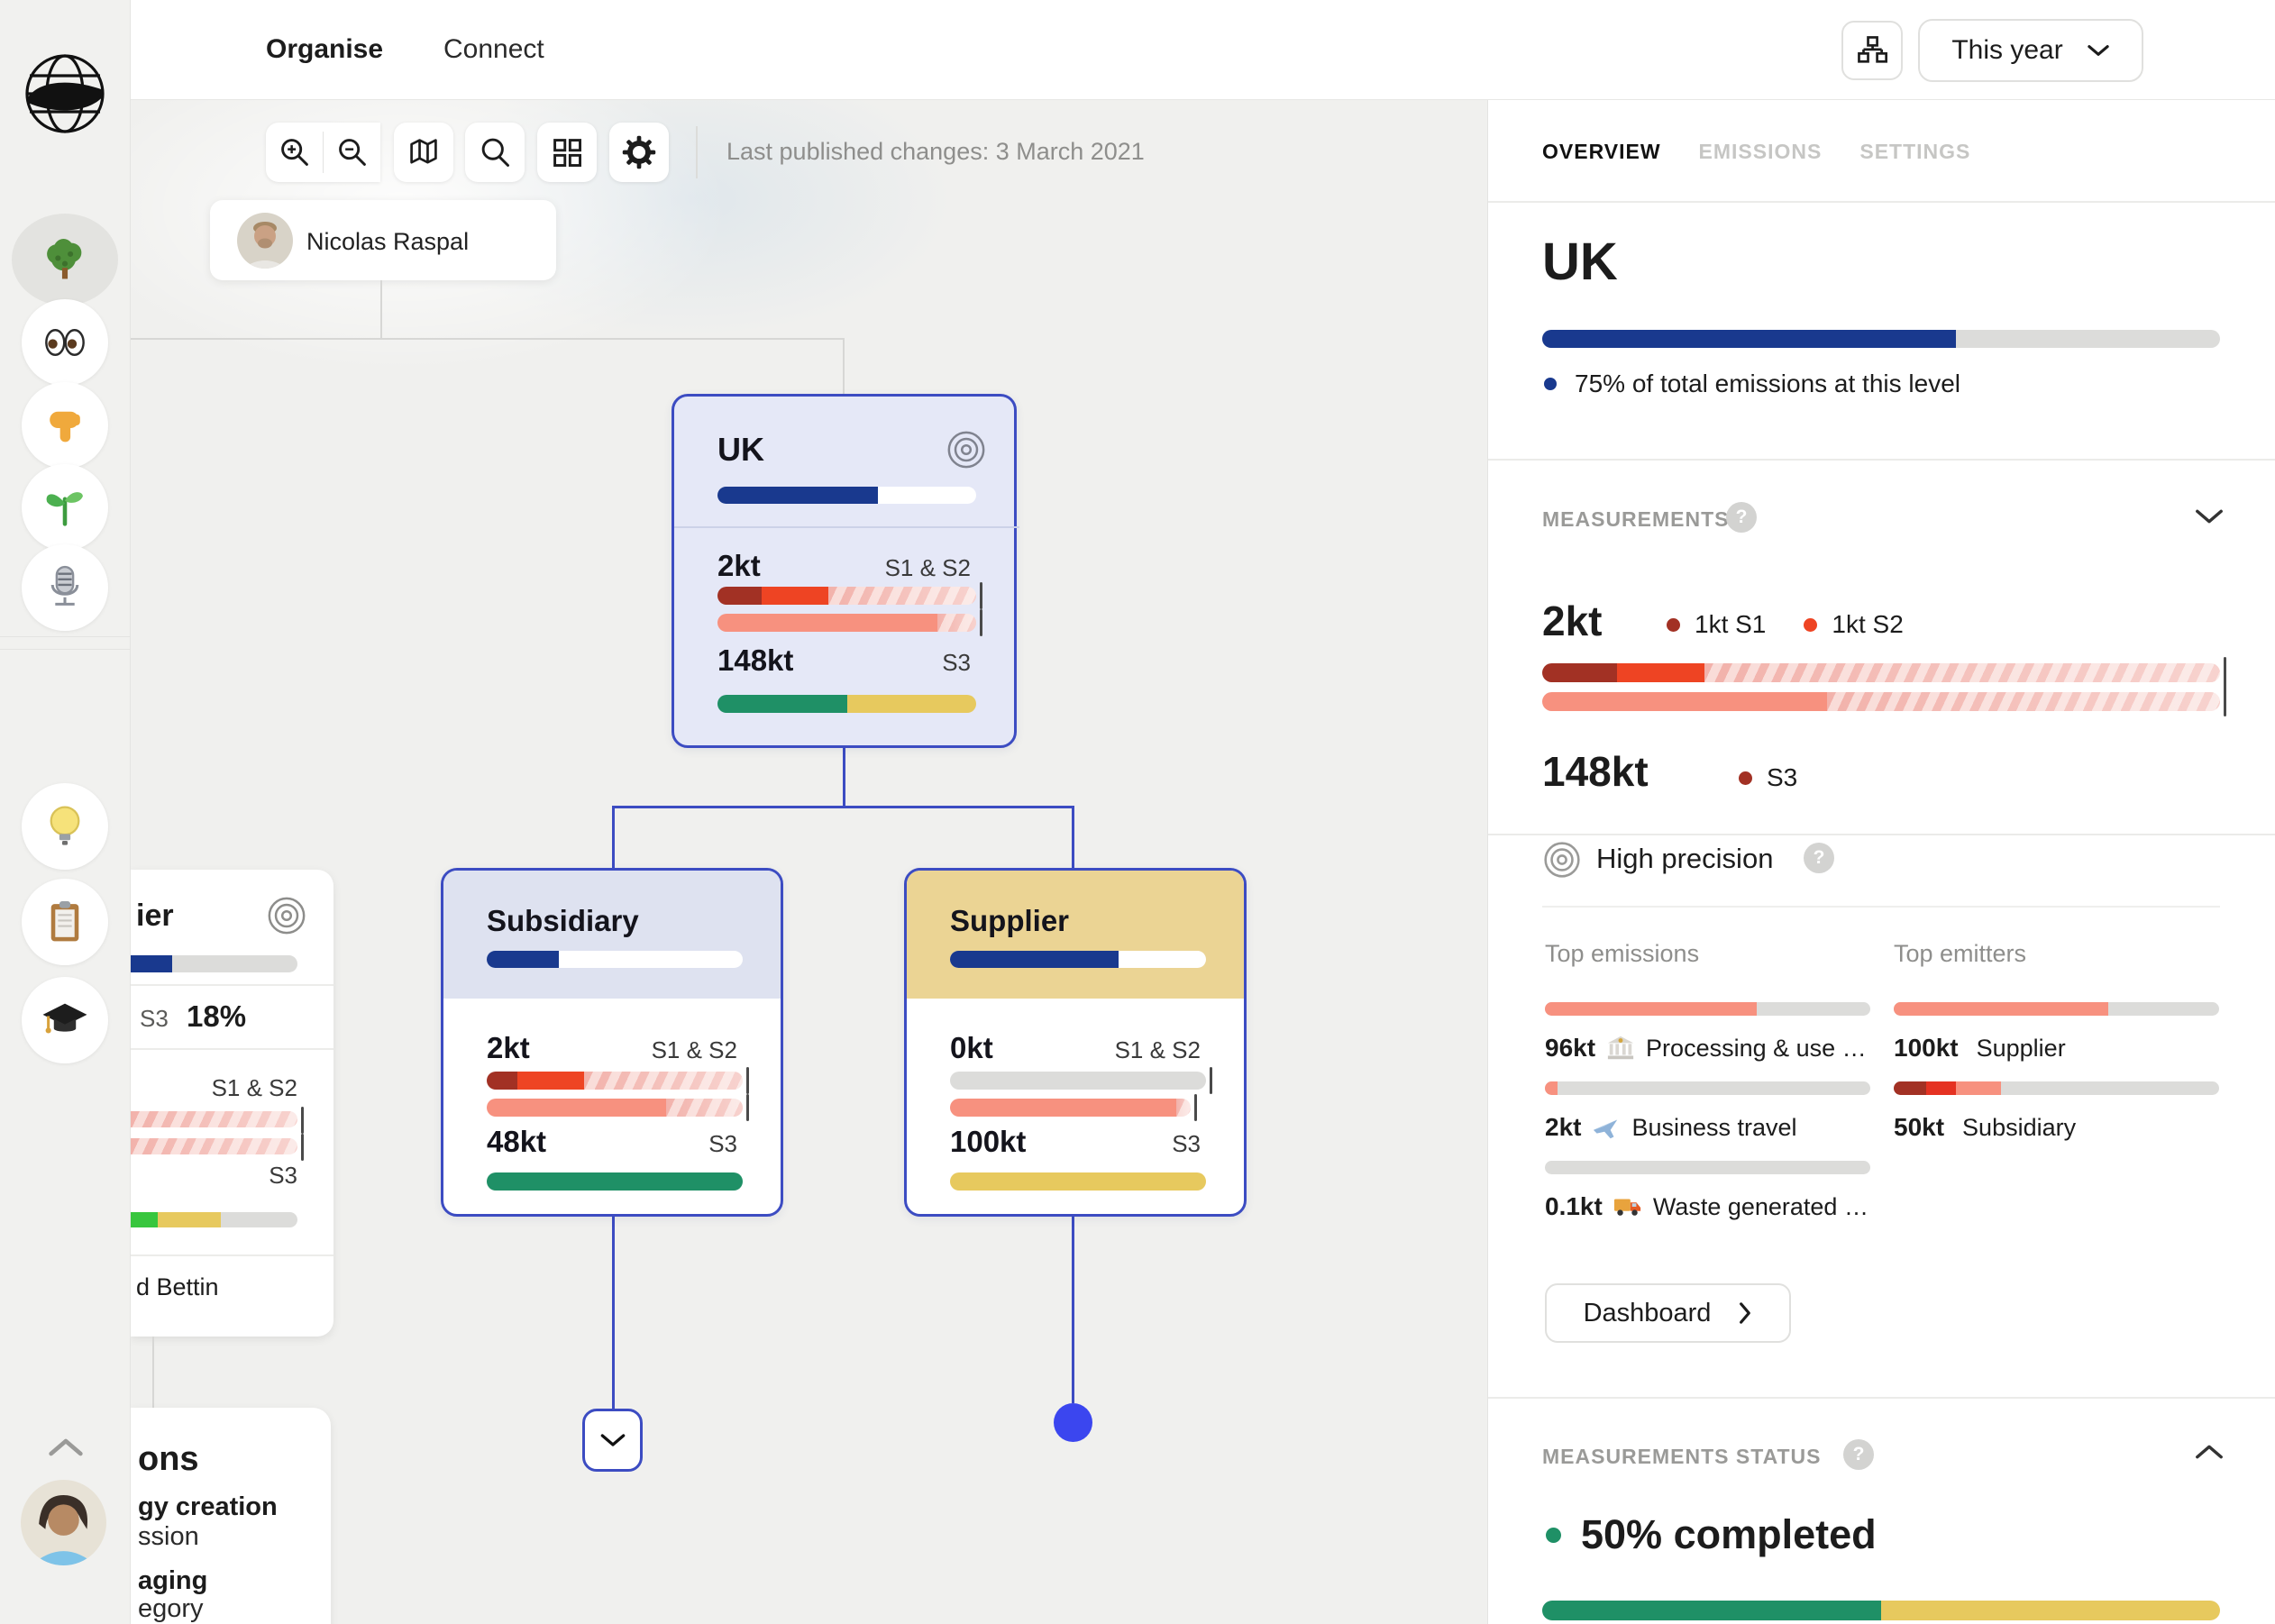 The width and height of the screenshot is (2275, 1624). I want to click on emission-row: 2kt Business travel, so click(1671, 1127).